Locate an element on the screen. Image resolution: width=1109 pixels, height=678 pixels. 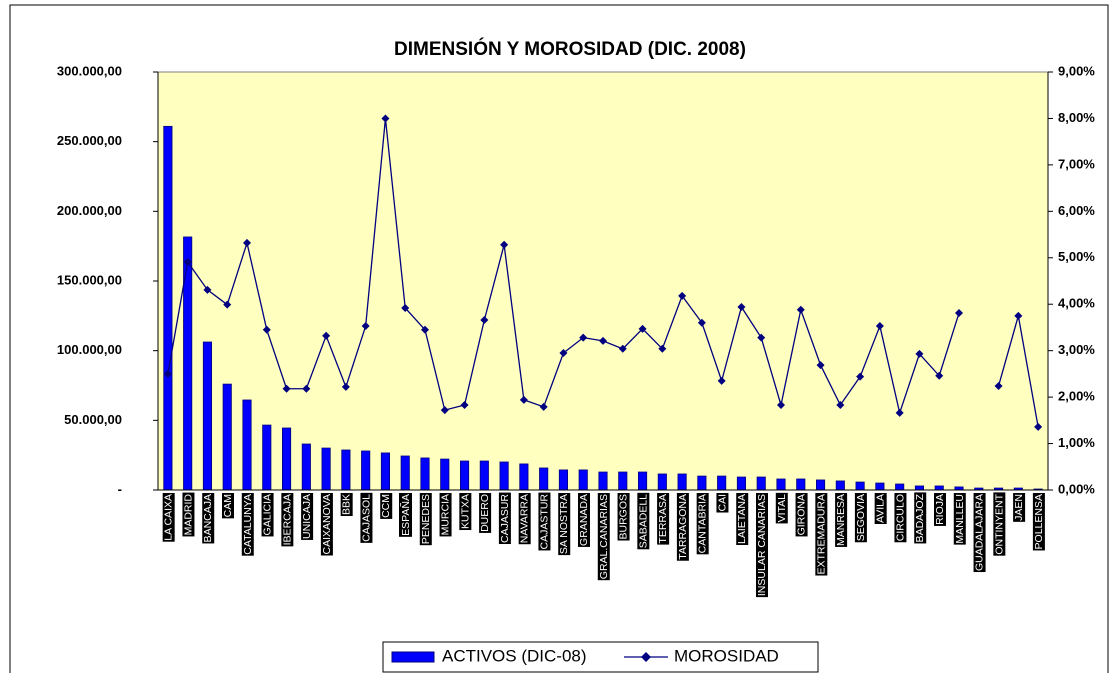
x-tick-label: LA CAIXA is located at coordinates (169, 517).